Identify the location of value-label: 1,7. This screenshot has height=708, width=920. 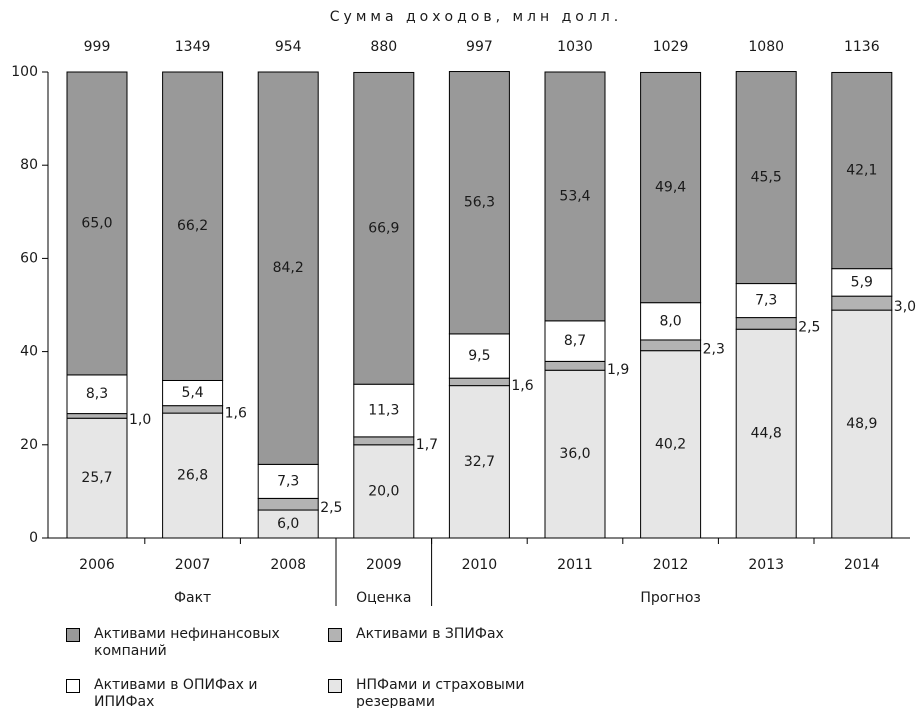
(427, 445).